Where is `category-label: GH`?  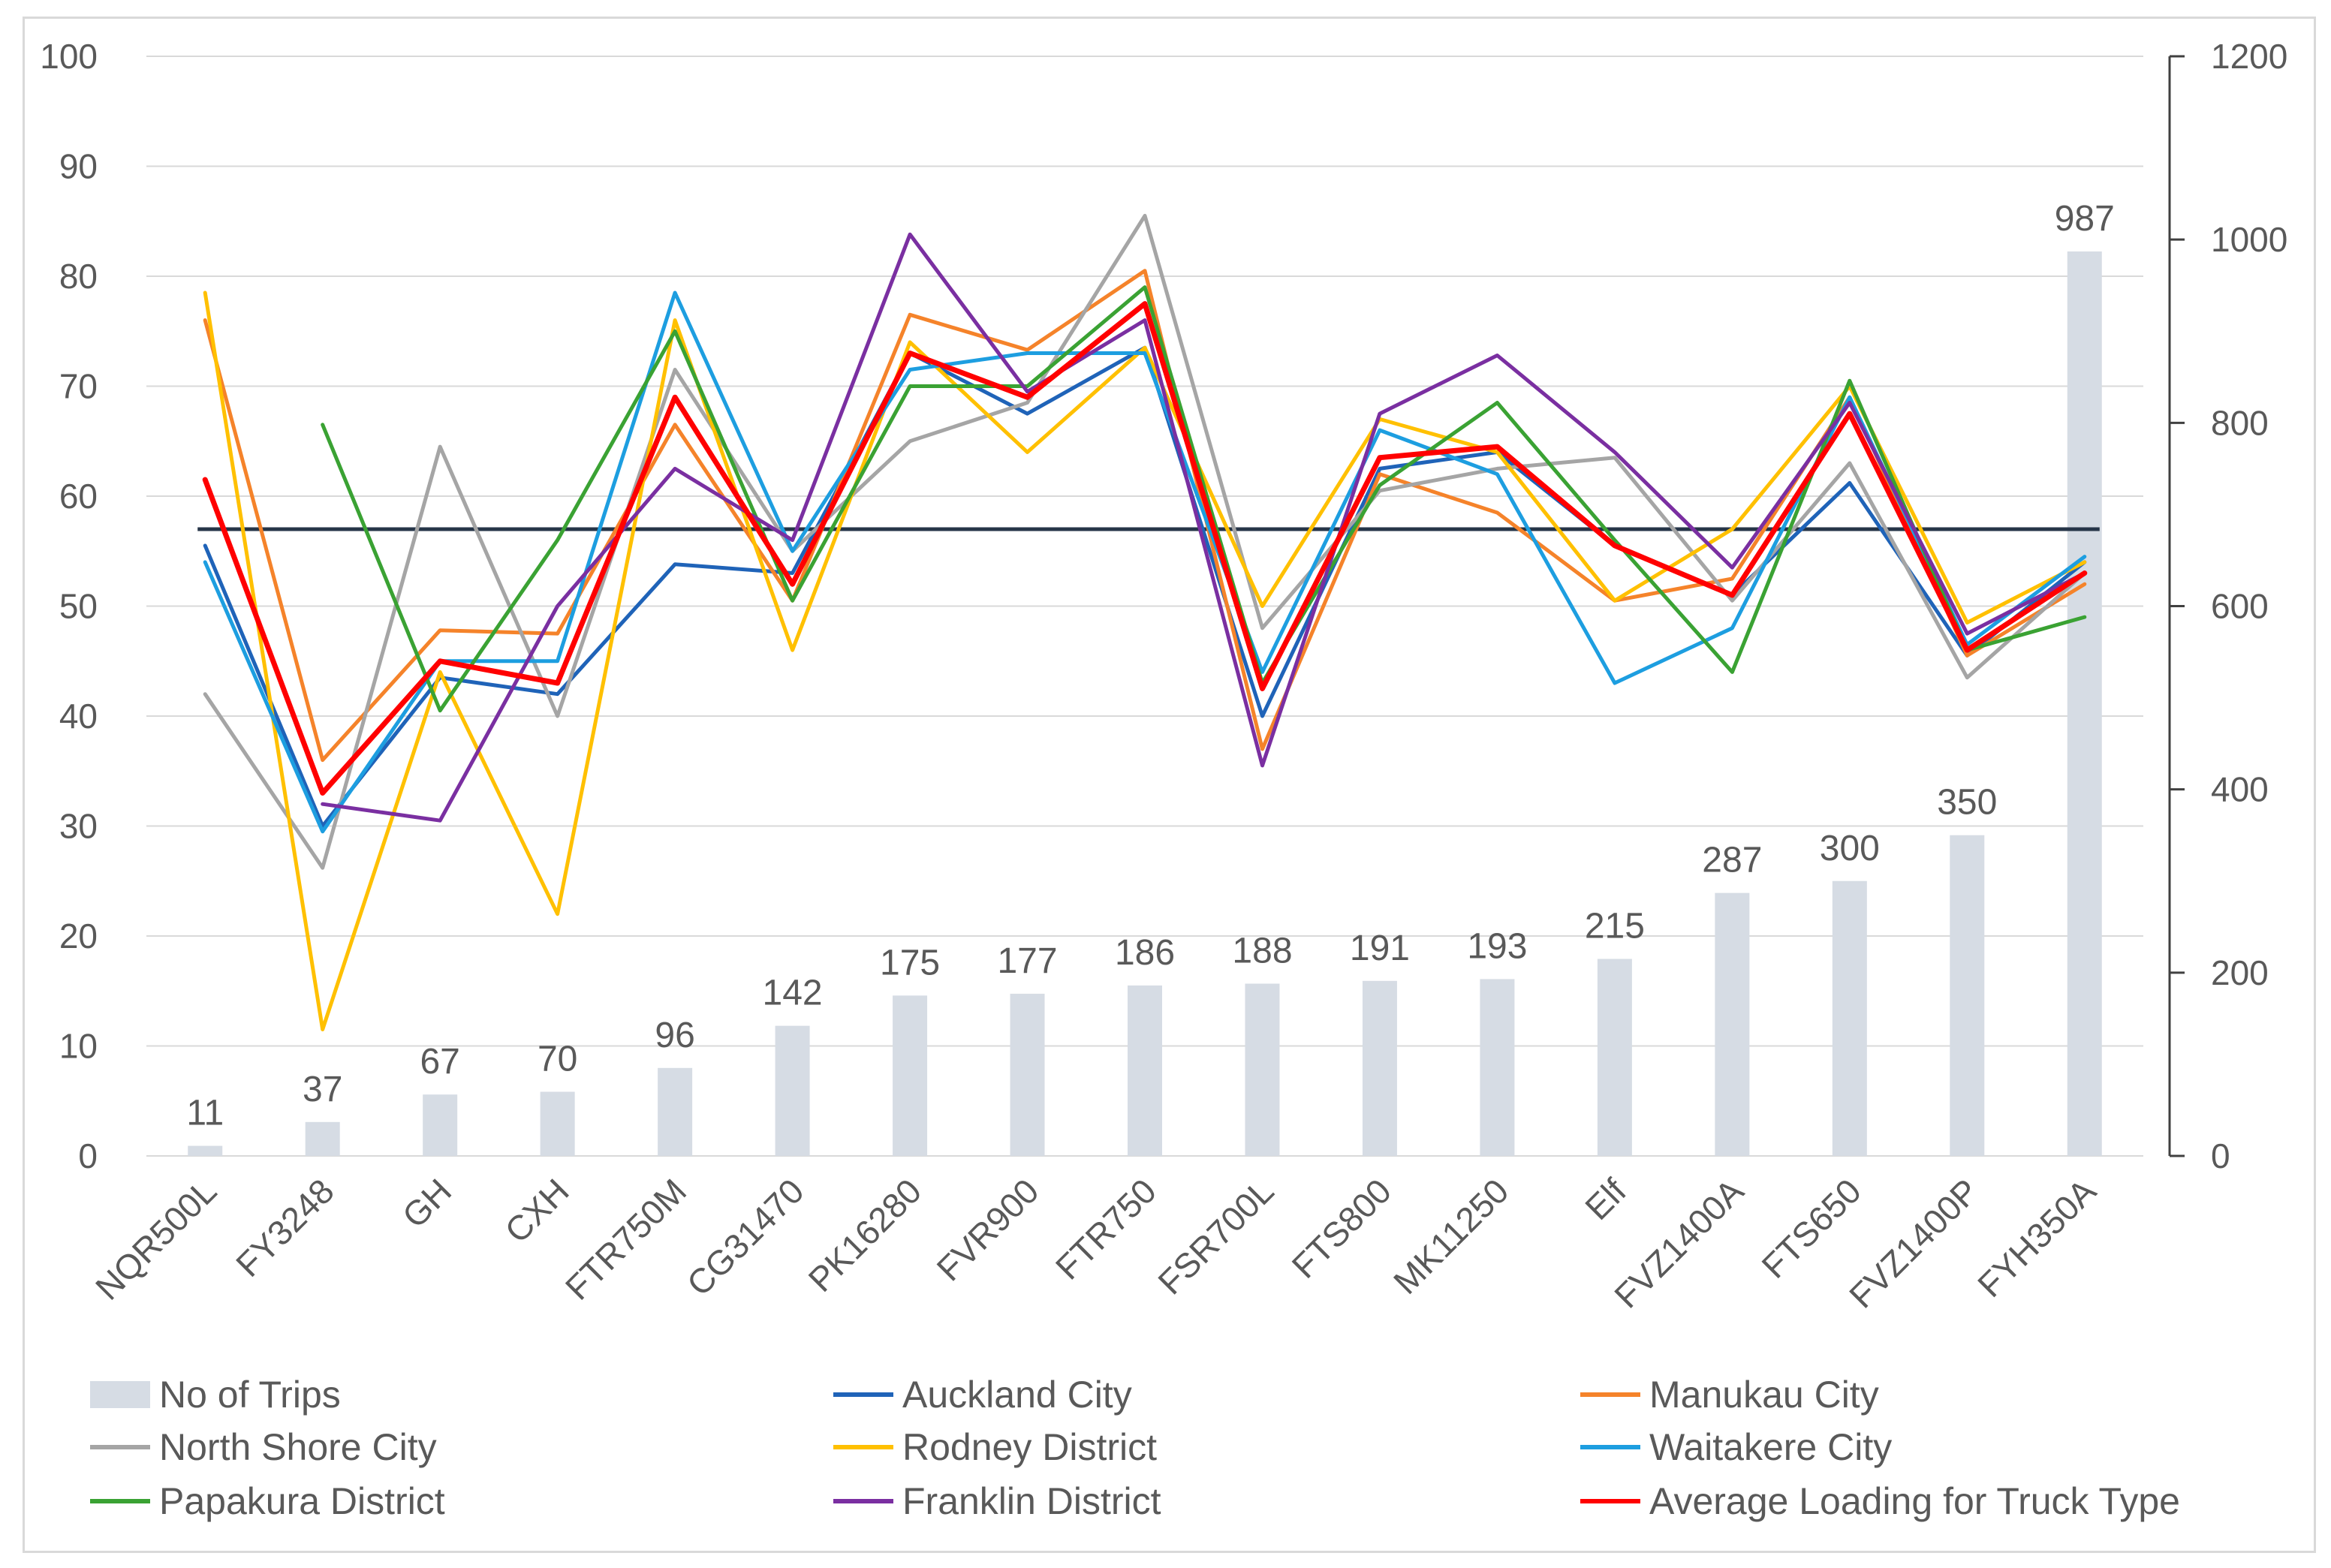 category-label: GH is located at coordinates (427, 1203).